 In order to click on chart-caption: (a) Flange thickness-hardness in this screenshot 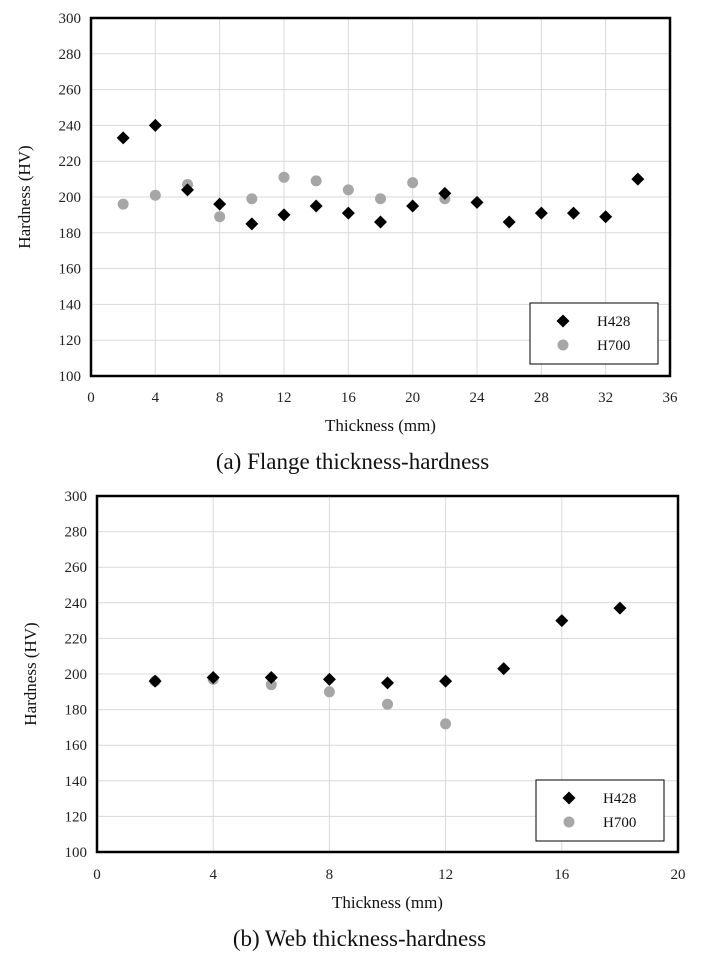, I will do `click(352, 461)`.